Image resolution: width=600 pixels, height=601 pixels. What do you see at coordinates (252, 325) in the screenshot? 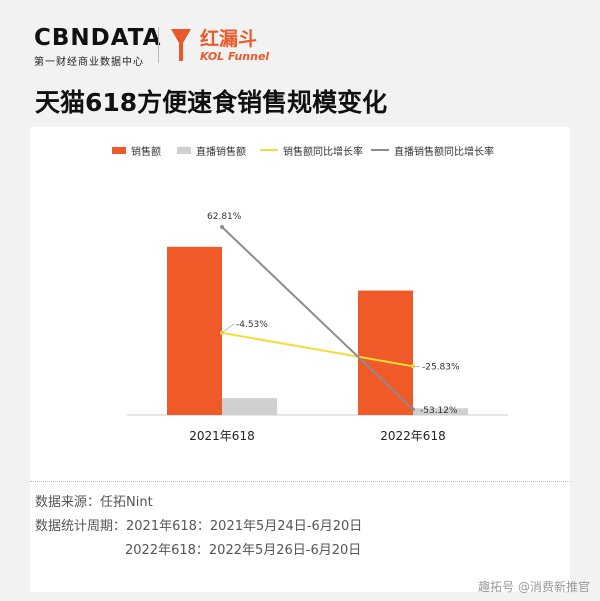
I see `data-label-sales-yoy-0: -4.53%` at bounding box center [252, 325].